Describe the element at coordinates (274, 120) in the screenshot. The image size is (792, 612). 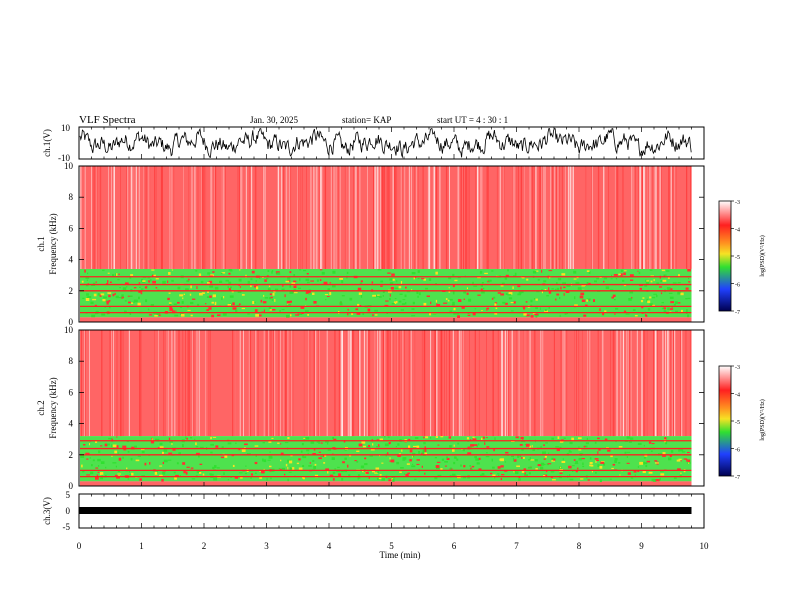
I see `figure-date: Jan. 30, 2025` at that location.